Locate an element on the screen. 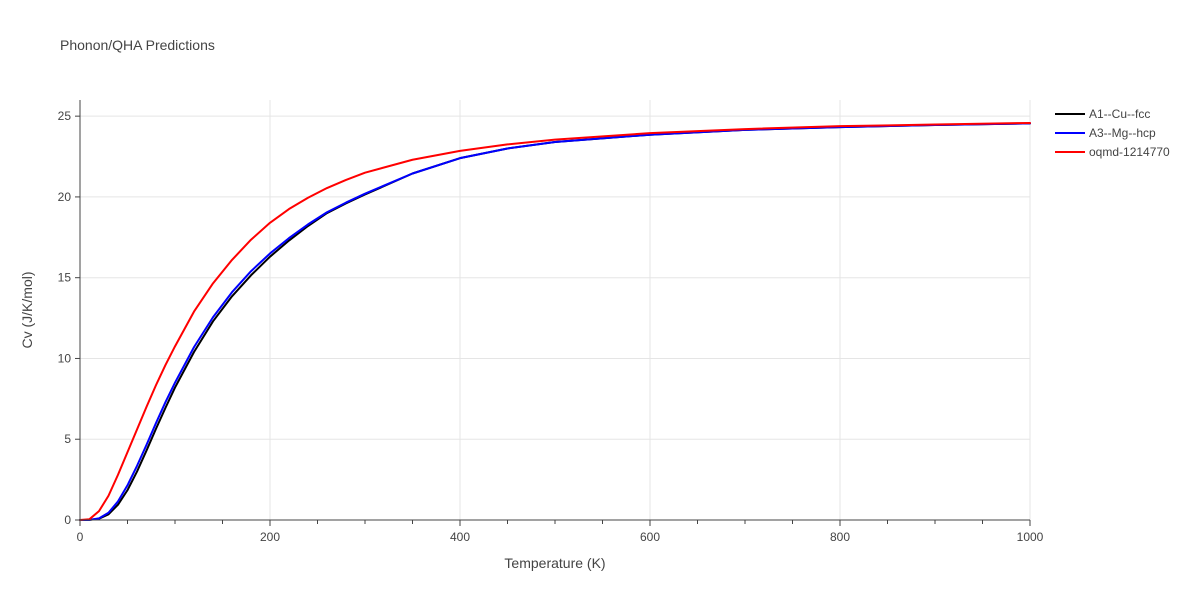 The height and width of the screenshot is (600, 1200). x-tick-label: 400 is located at coordinates (460, 537).